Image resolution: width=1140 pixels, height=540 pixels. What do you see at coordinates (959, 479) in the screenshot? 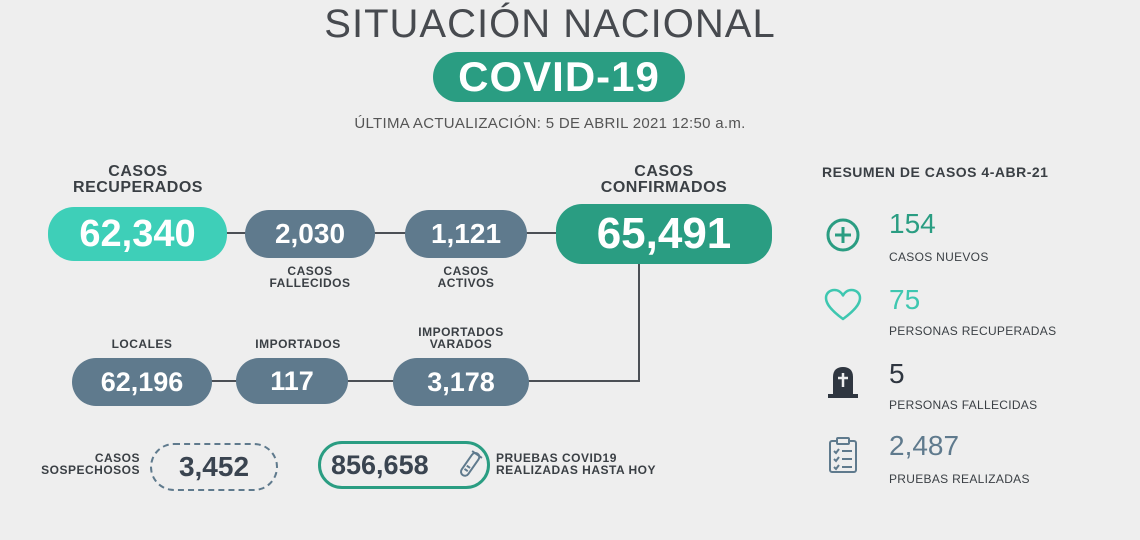
I see `pruebas-realizadas-label: PRUEBAS REALIZADAS` at bounding box center [959, 479].